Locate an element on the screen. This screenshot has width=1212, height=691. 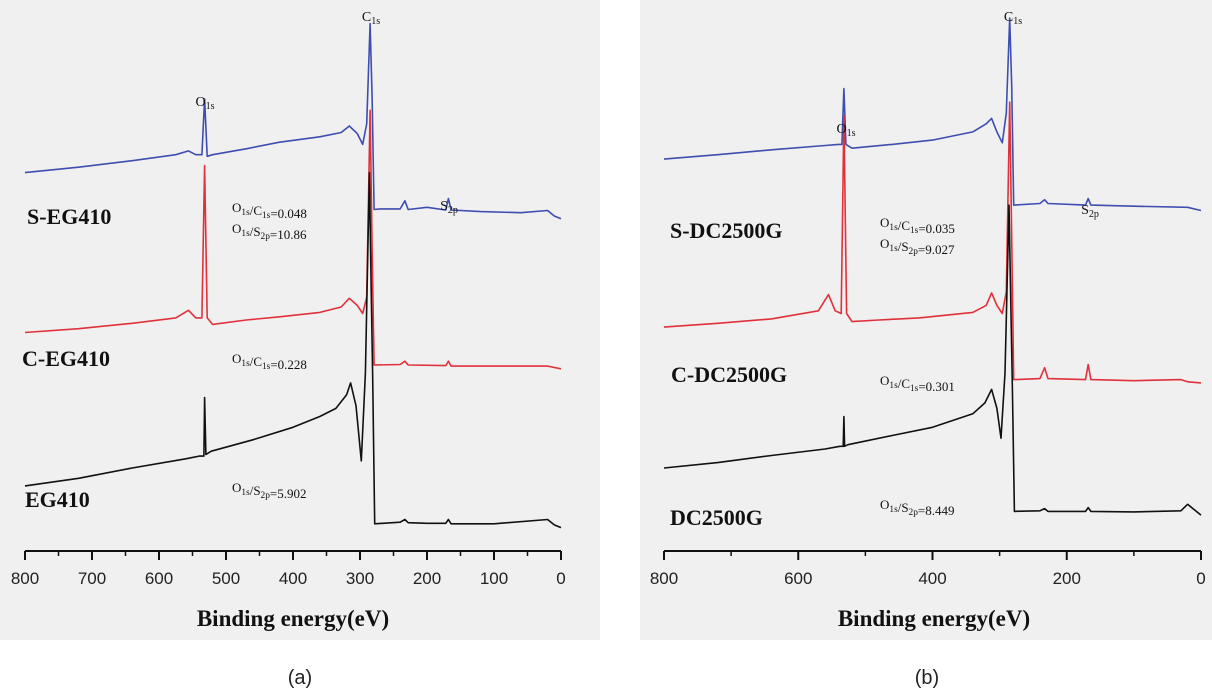
x-tick-label: 500 is located at coordinates (226, 578).